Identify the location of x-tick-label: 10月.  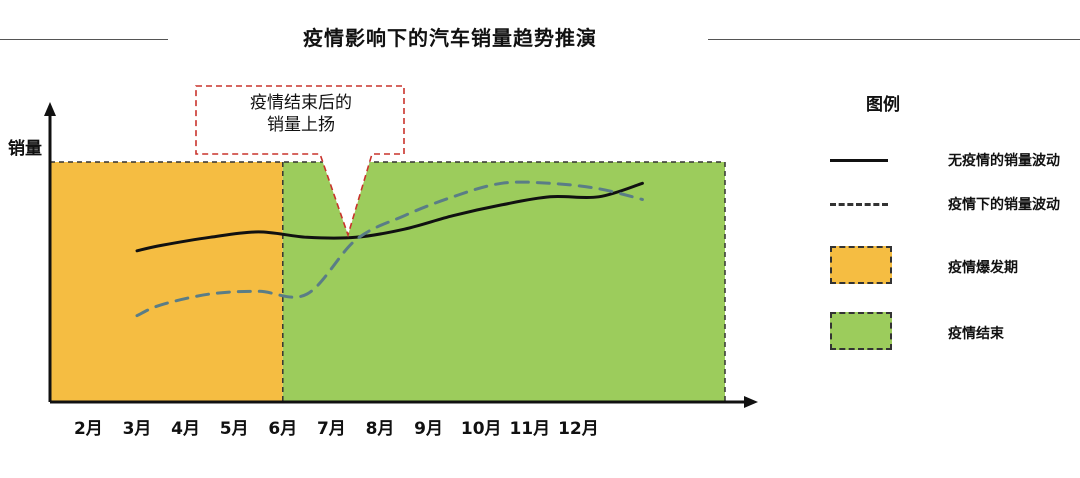
(481, 429).